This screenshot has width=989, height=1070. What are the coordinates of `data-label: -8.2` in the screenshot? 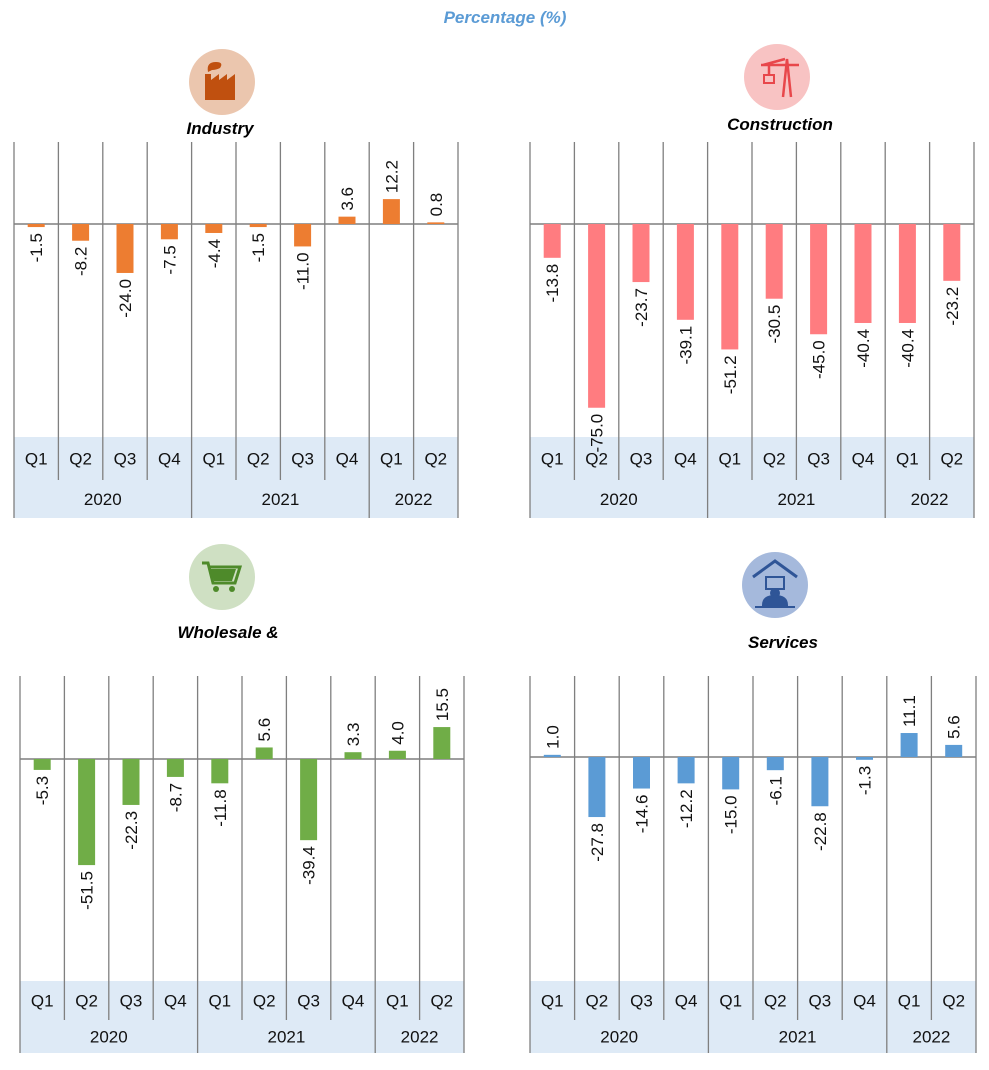 It's located at (81, 261).